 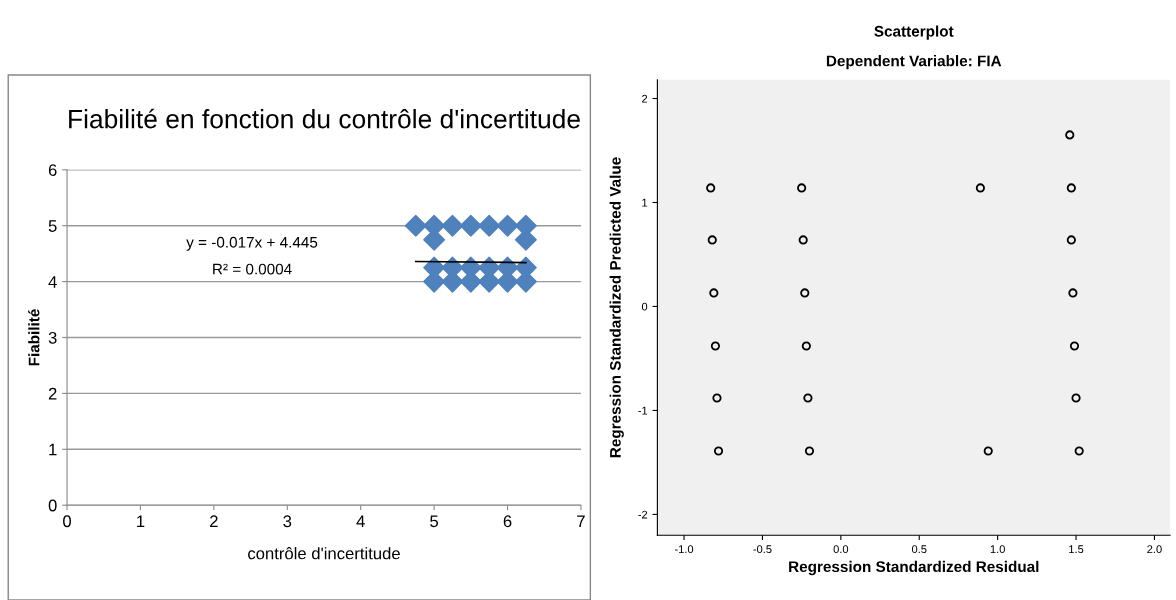 I want to click on annotation: R² = 0.0004, so click(x=252, y=269).